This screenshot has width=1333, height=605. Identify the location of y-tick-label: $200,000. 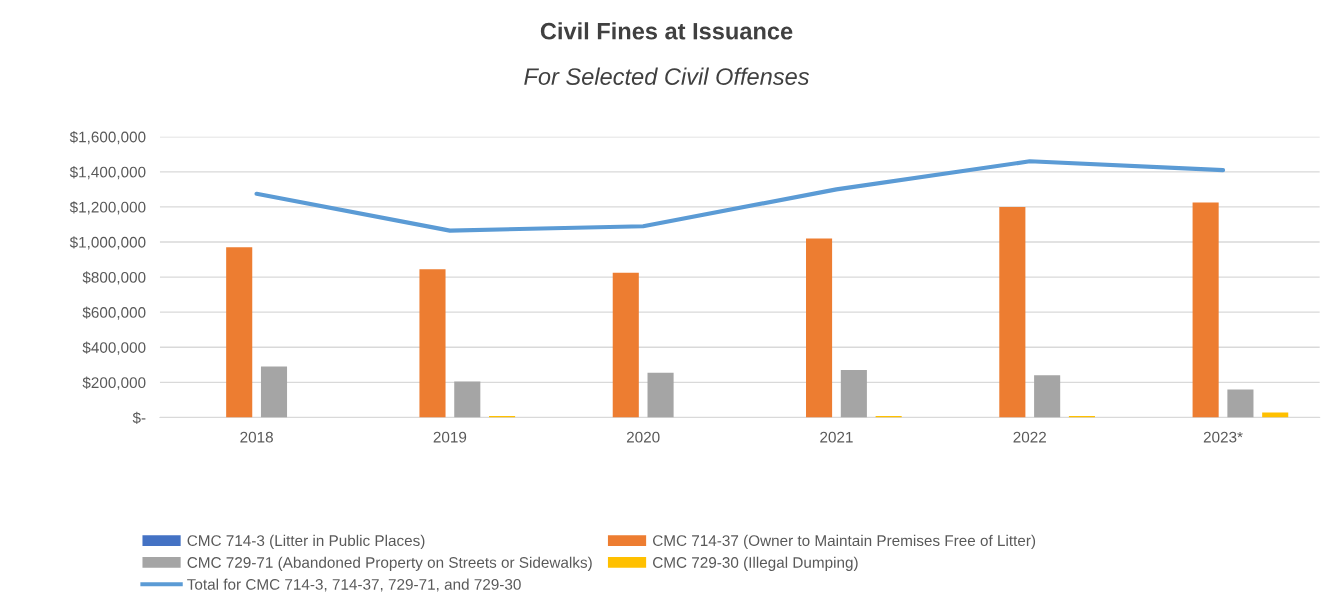
(114, 383).